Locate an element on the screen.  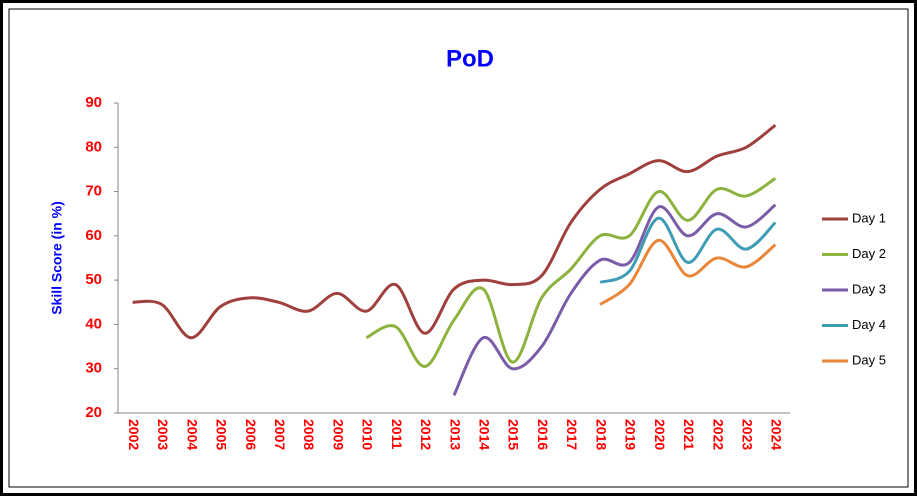
y-tick-label: 70 is located at coordinates (93, 191).